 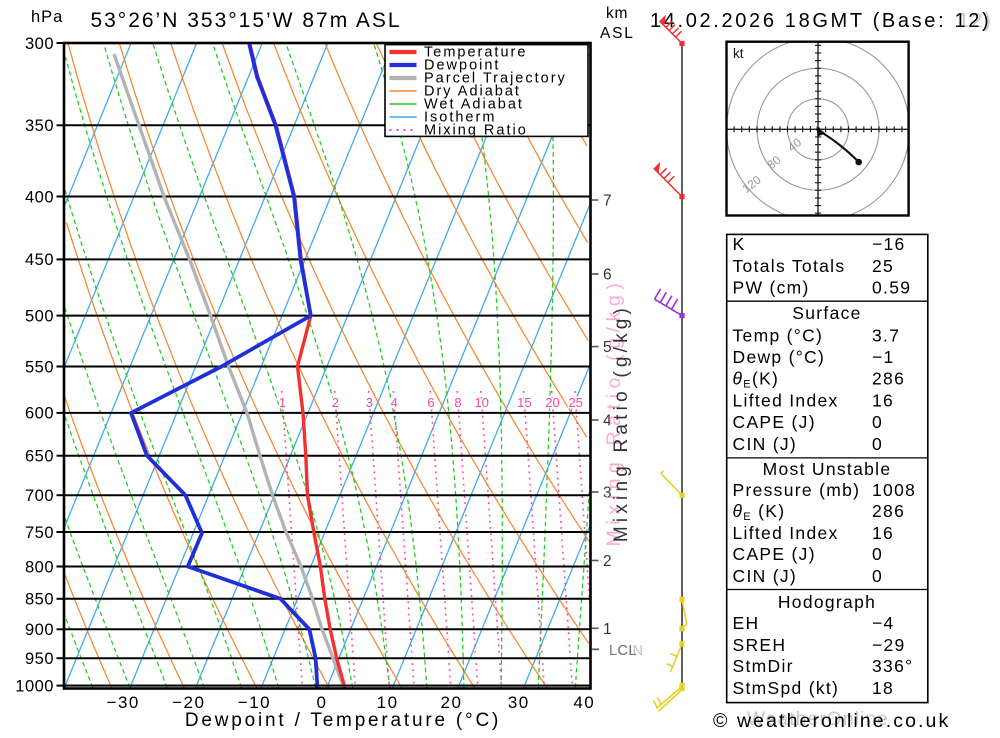 What do you see at coordinates (778, 335) in the screenshot?
I see `svg-text: Temp (°C)` at bounding box center [778, 335].